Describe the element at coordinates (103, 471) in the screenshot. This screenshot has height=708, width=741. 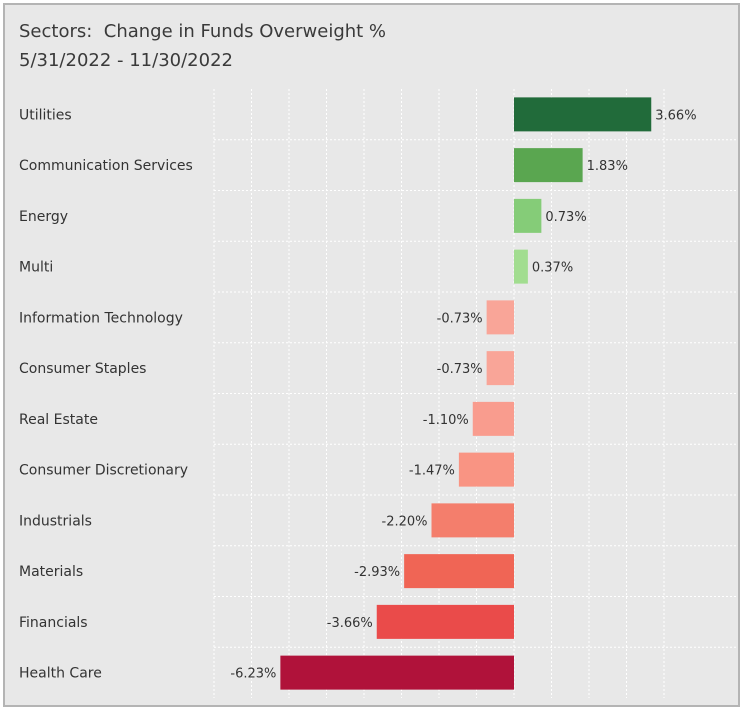
I see `category-label: Consumer Discretionary` at that location.